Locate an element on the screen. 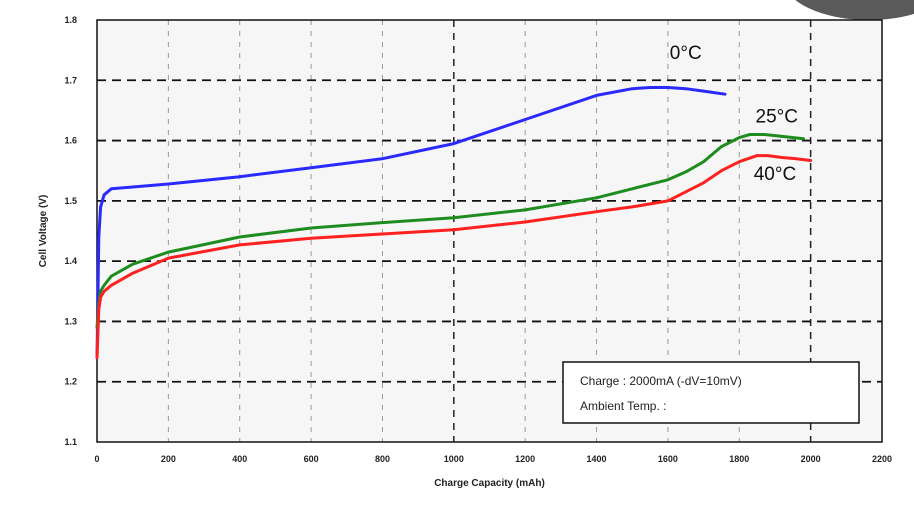 This screenshot has height=514, width=914. x-axis-title: Charge Capacity (mAh) is located at coordinates (489, 483).